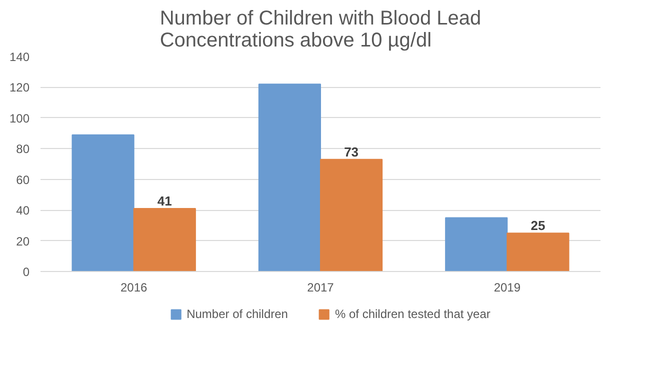  Describe the element at coordinates (23, 179) in the screenshot. I see `y-tick-label: 60` at that location.